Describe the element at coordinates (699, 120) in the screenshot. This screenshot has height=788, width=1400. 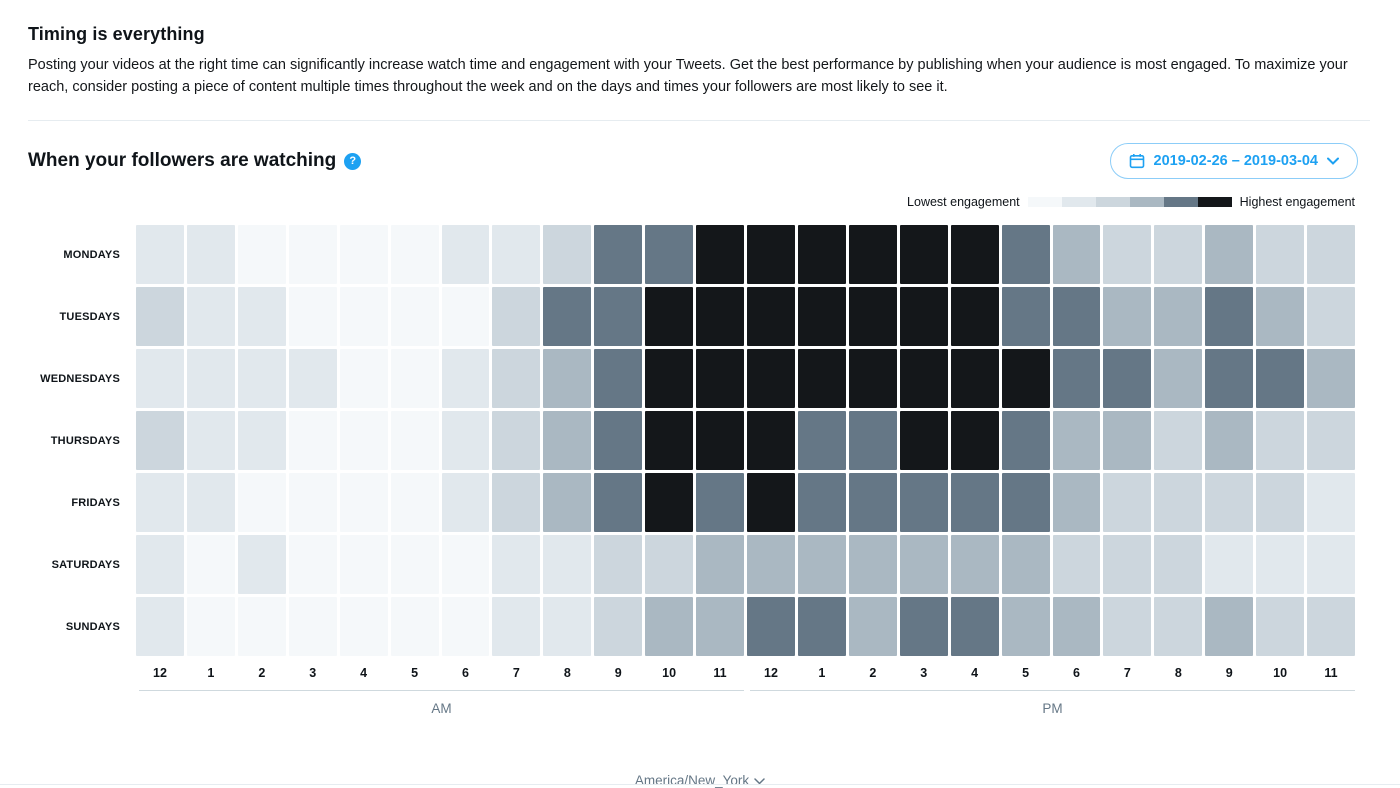
I see `section-divider` at that location.